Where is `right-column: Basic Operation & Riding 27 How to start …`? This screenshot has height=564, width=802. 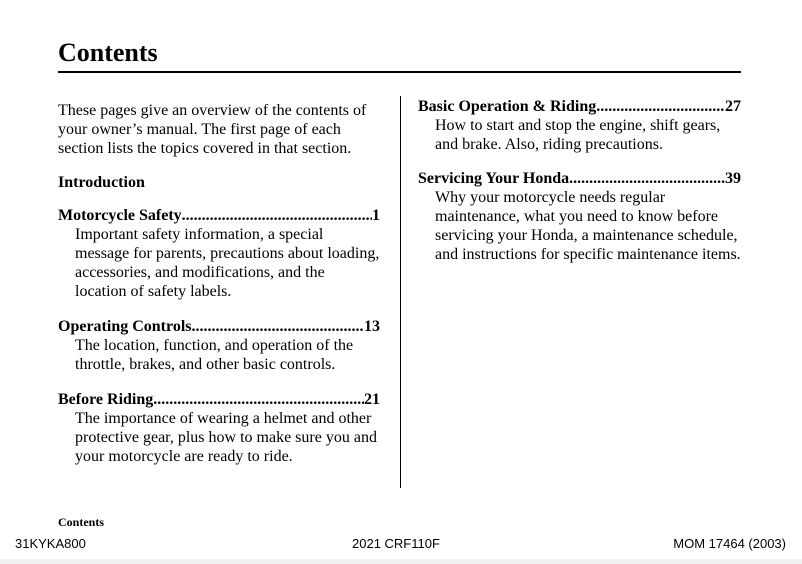
right-column: Basic Operation & Riding 27 How to start … is located at coordinates (579, 180).